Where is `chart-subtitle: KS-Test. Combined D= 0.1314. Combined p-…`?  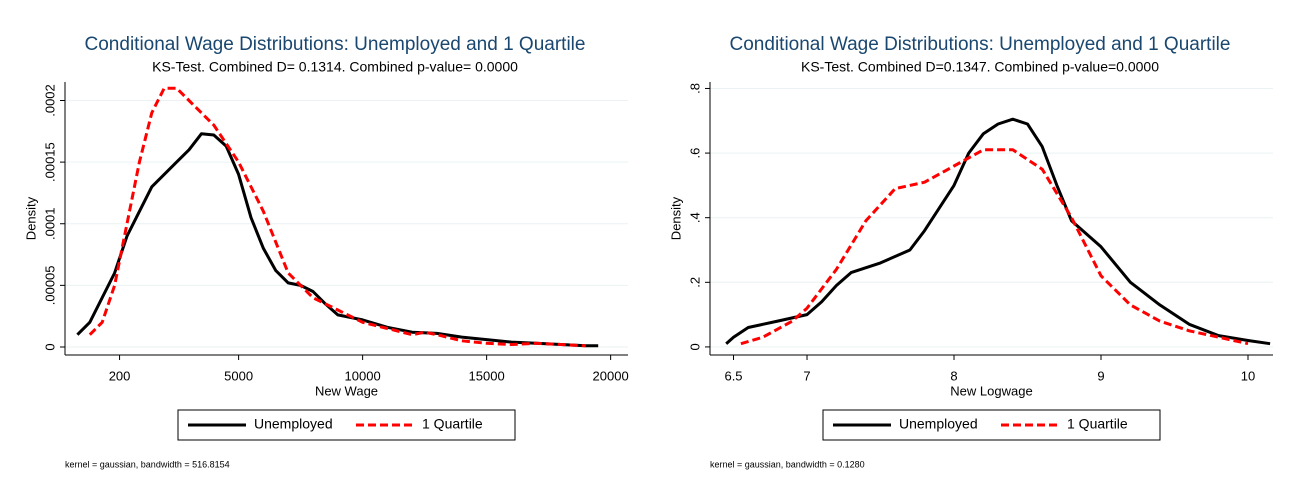
chart-subtitle: KS-Test. Combined D= 0.1314. Combined p-… is located at coordinates (335, 67).